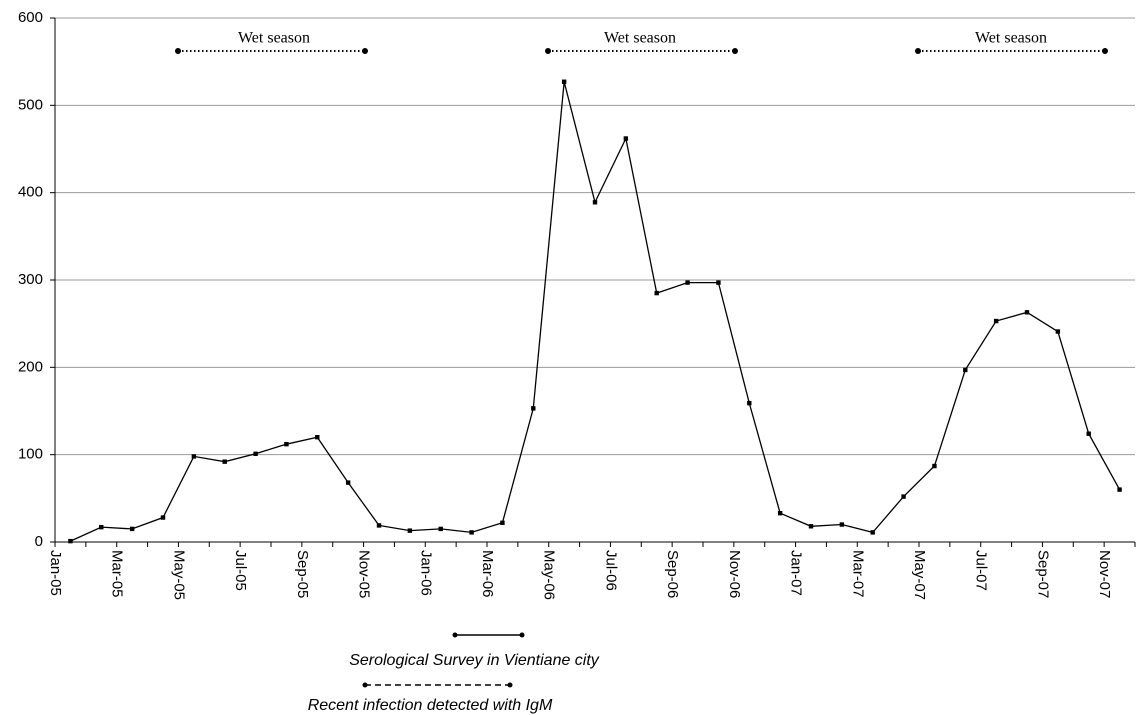 The height and width of the screenshot is (715, 1140). Describe the element at coordinates (302, 574) in the screenshot. I see `x-tick-label: Sep-05` at that location.